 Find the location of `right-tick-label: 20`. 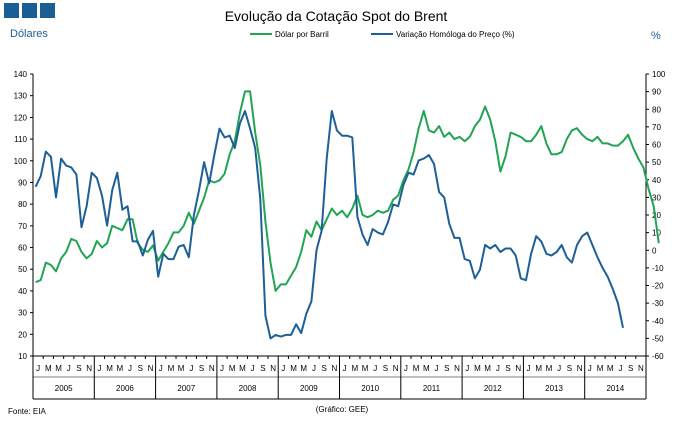

right-tick-label: 20 is located at coordinates (656, 215).